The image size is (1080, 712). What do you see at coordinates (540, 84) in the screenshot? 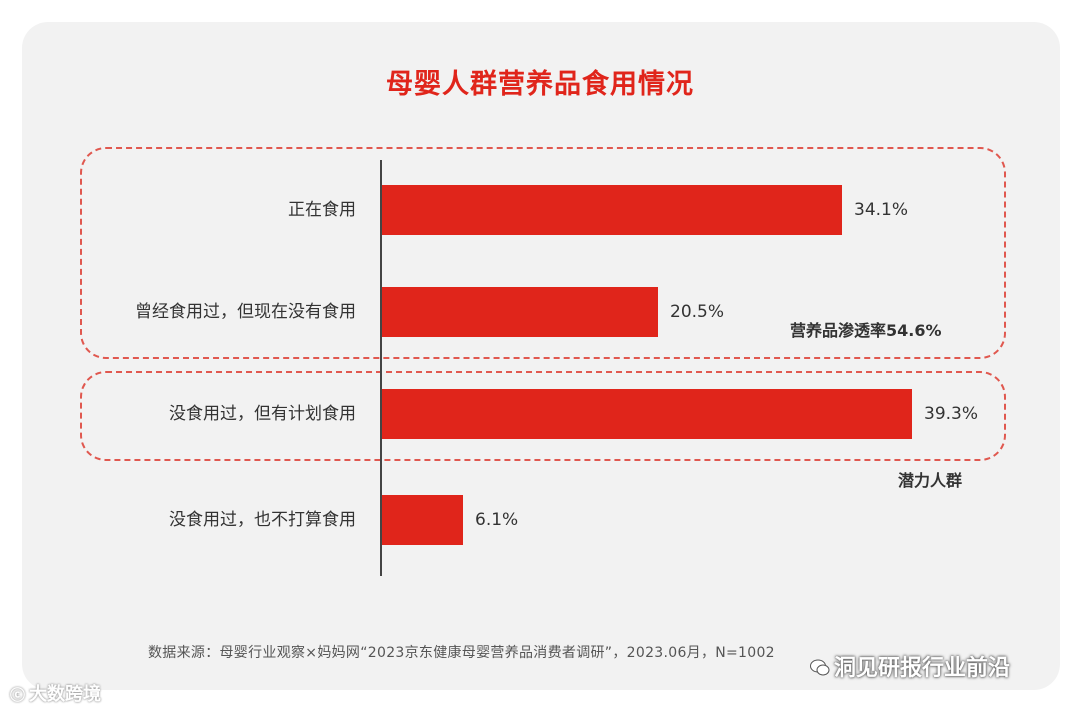
I see `chart-title: 母婴人群营养品食用情况` at bounding box center [540, 84].